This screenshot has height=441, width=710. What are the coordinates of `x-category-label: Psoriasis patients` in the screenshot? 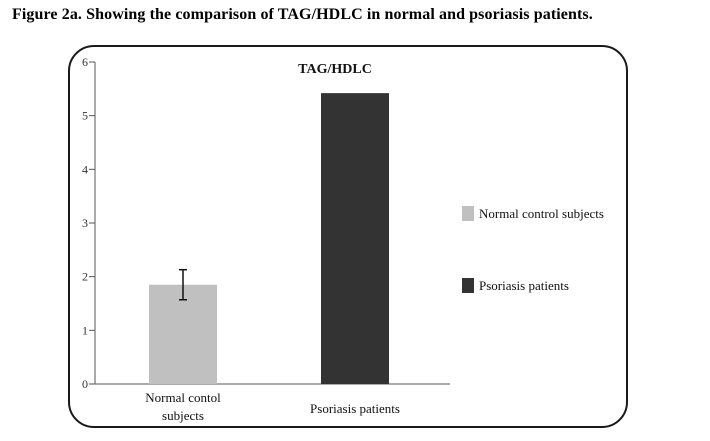 It's located at (355, 408).